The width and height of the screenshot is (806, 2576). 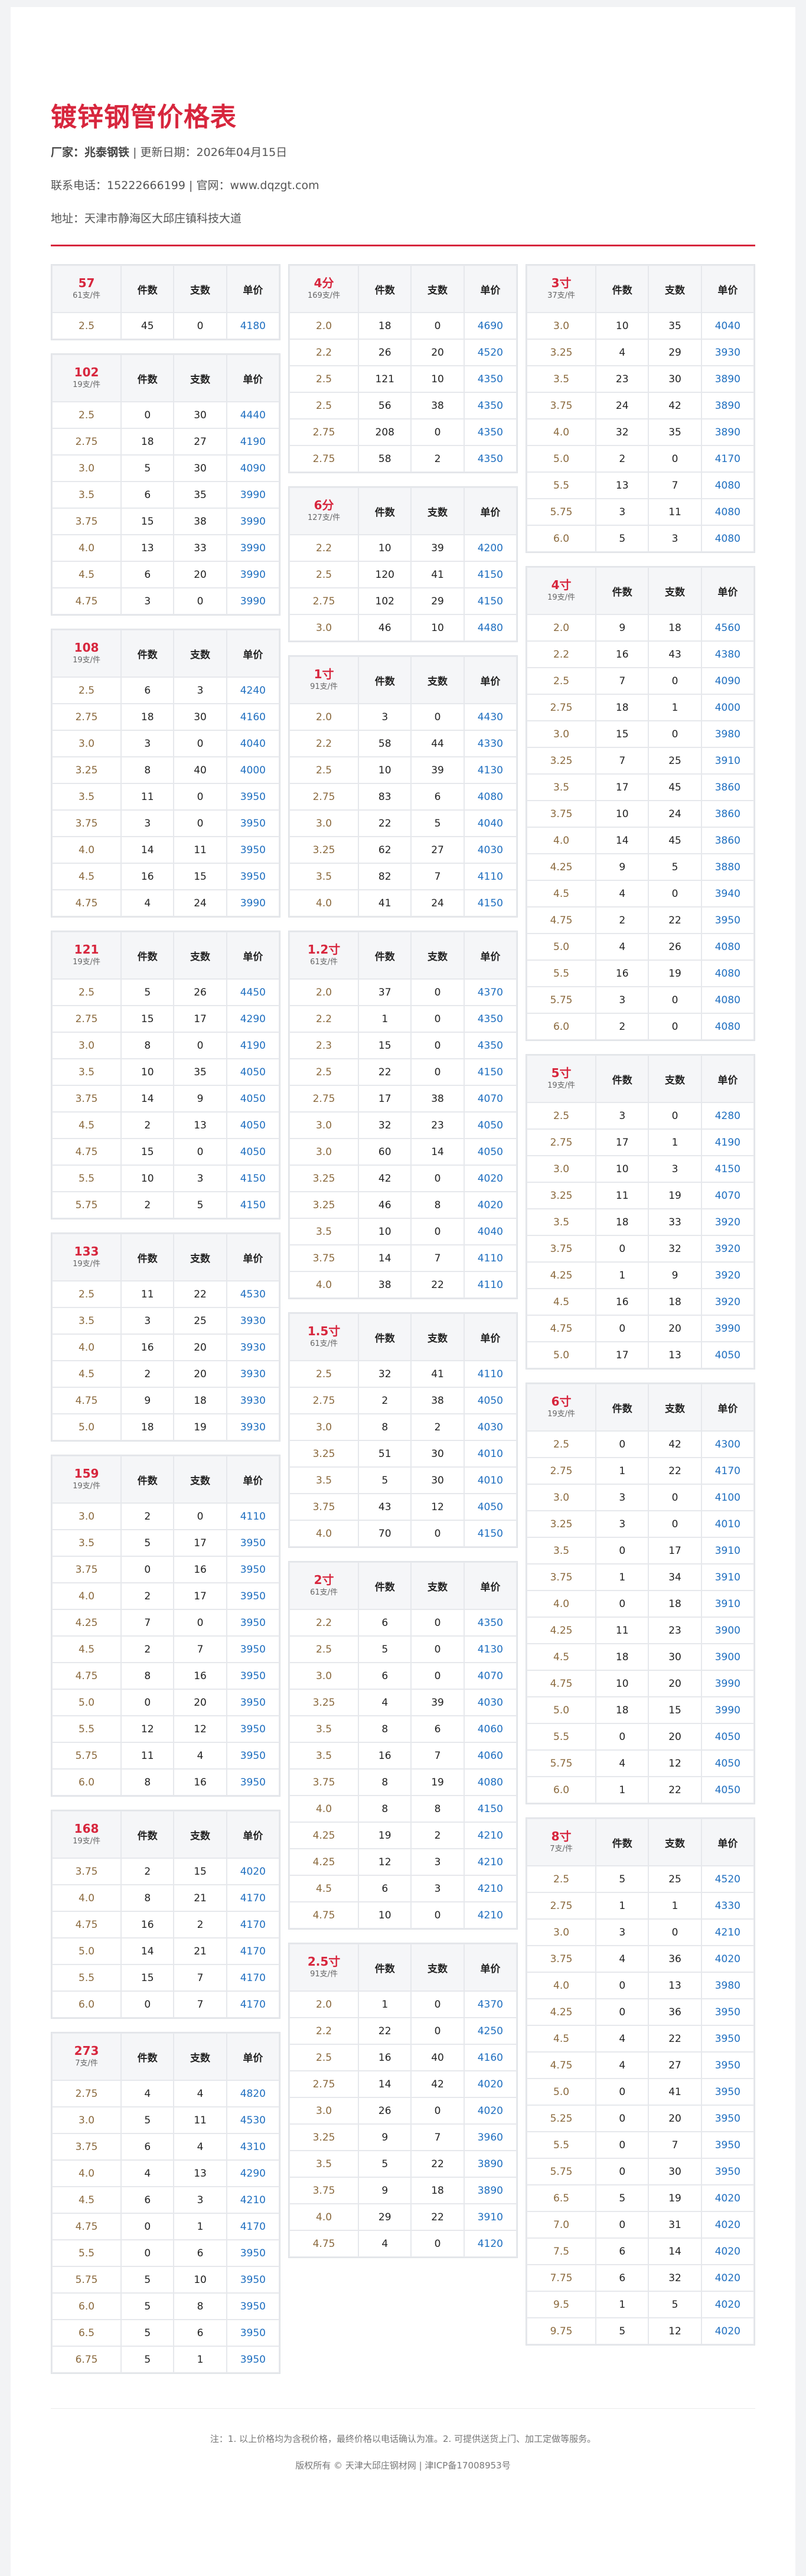 I want to click on price-cell: 4110, so click(x=490, y=1285).